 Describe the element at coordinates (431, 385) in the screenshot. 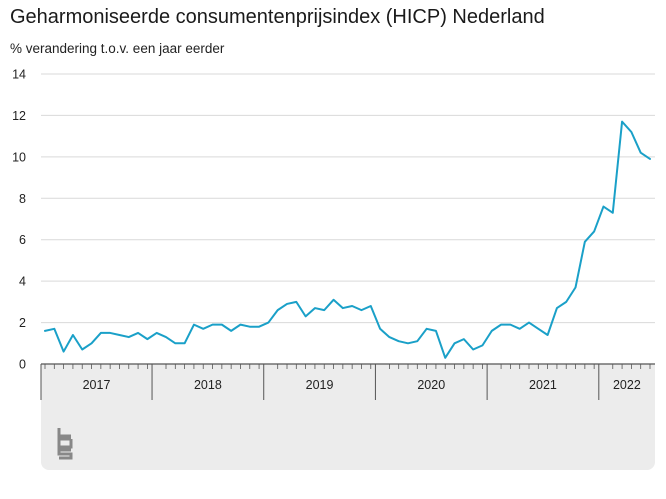

I see `x-tick-label: 2020` at that location.